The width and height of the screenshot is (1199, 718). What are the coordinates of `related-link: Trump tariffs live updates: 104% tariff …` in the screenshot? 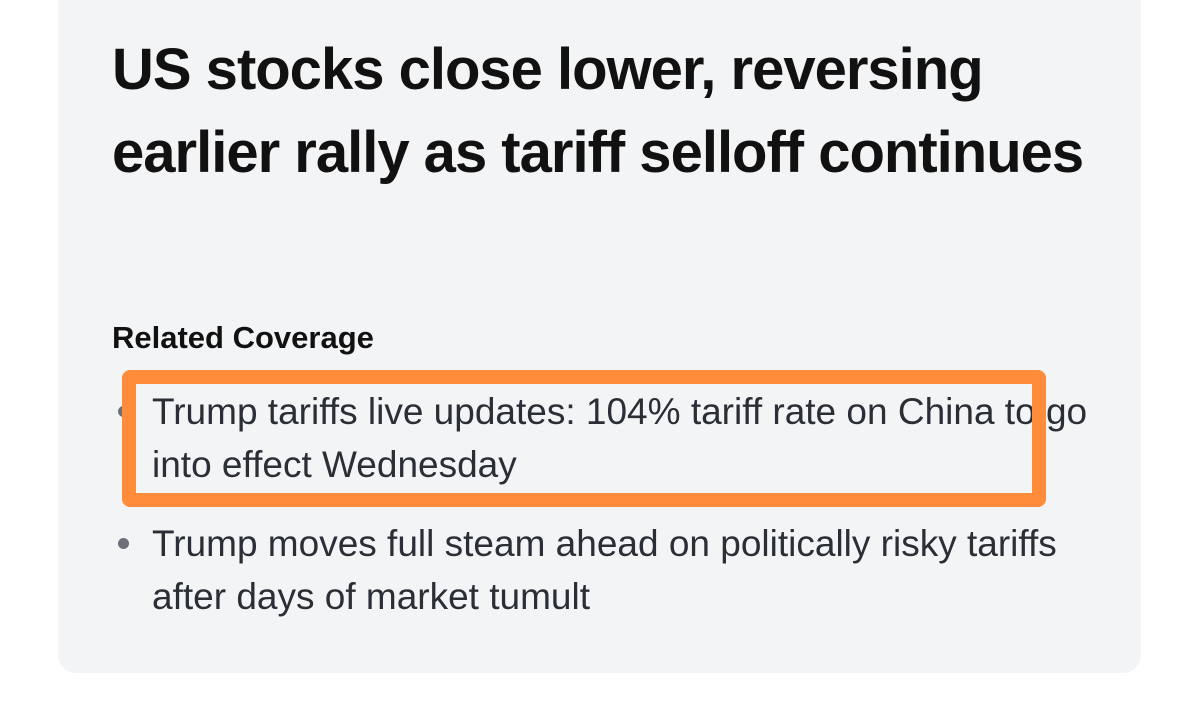 It's located at (605, 438).